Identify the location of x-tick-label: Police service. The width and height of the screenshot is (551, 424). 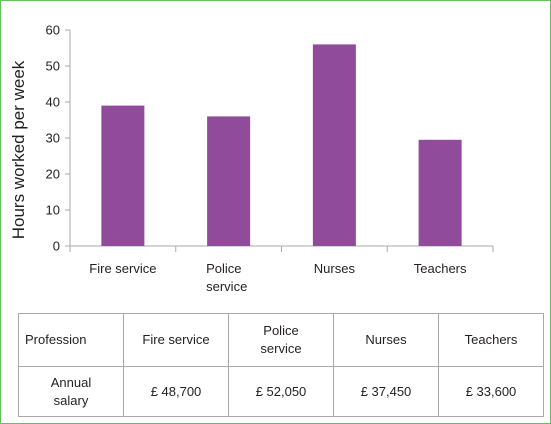
(226, 277).